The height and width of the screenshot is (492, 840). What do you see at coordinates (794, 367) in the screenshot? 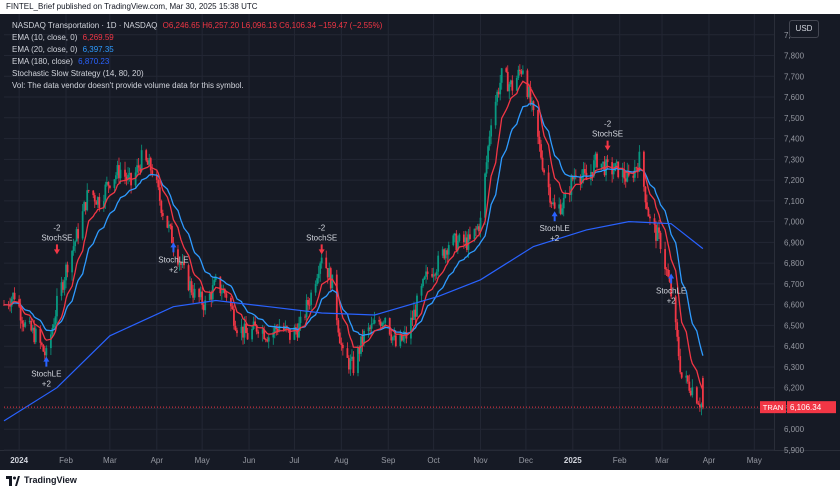
I see `y-tick-label: 6,300` at bounding box center [794, 367].